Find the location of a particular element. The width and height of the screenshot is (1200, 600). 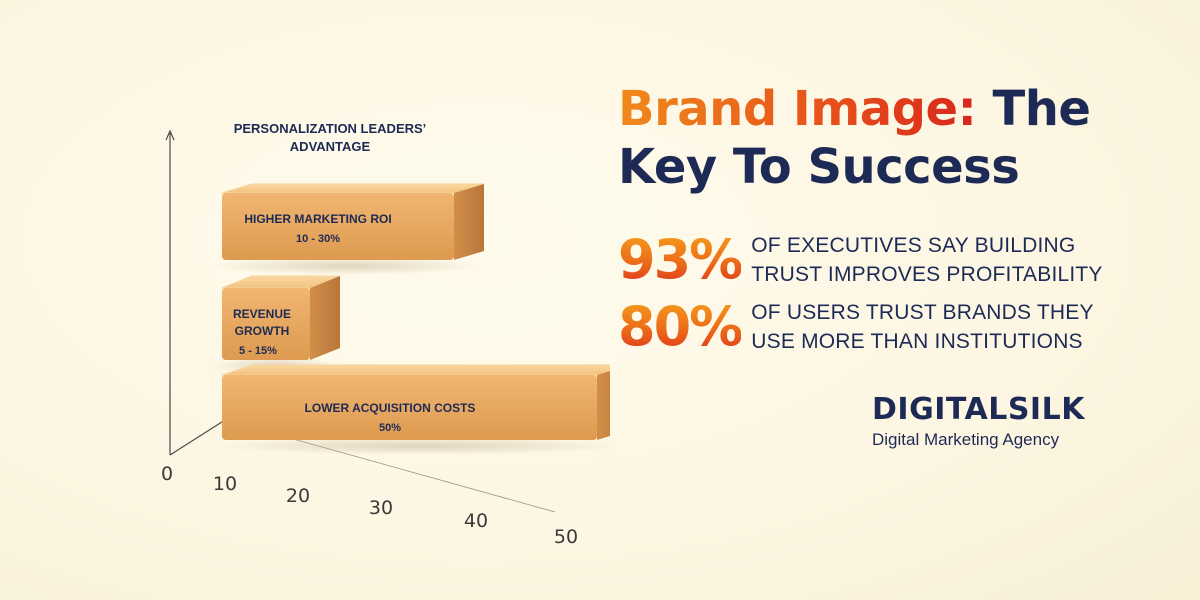

stat-2-line1: OF USERS TRUST BRANDS THEY is located at coordinates (922, 312).